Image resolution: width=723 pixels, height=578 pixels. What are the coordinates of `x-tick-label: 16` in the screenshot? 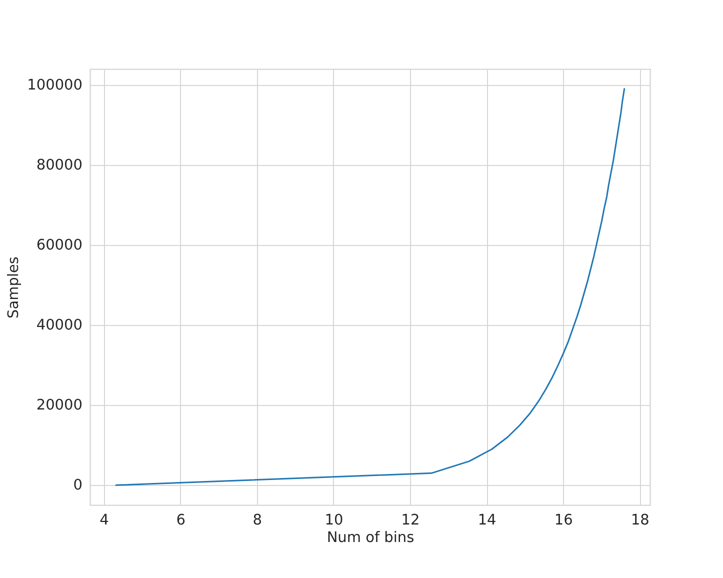 It's located at (563, 520).